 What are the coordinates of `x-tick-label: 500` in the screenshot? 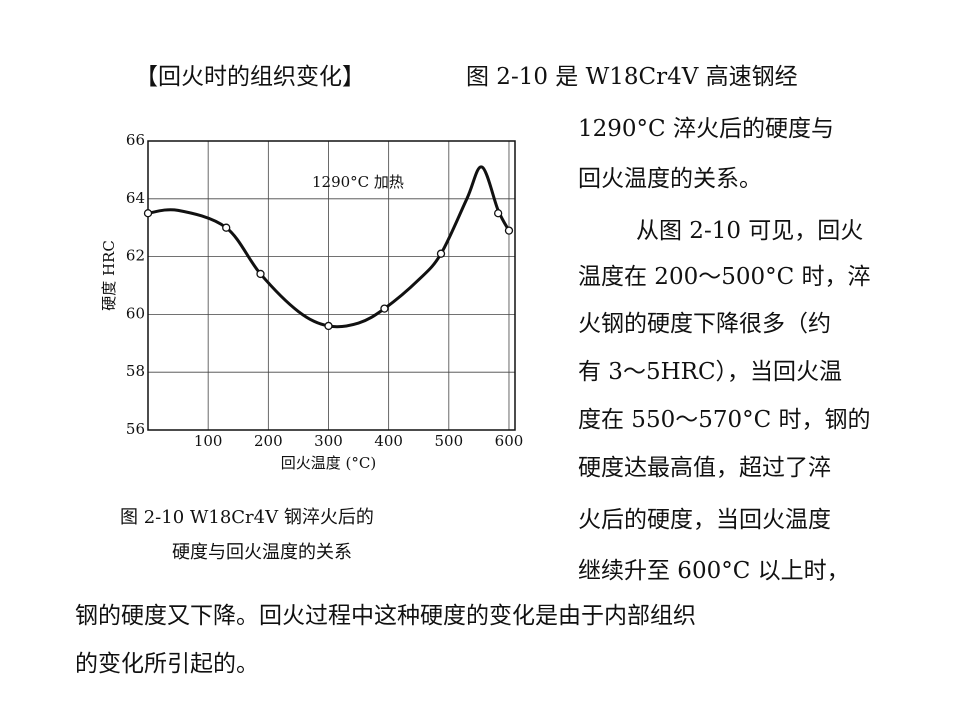 It's located at (448, 441).